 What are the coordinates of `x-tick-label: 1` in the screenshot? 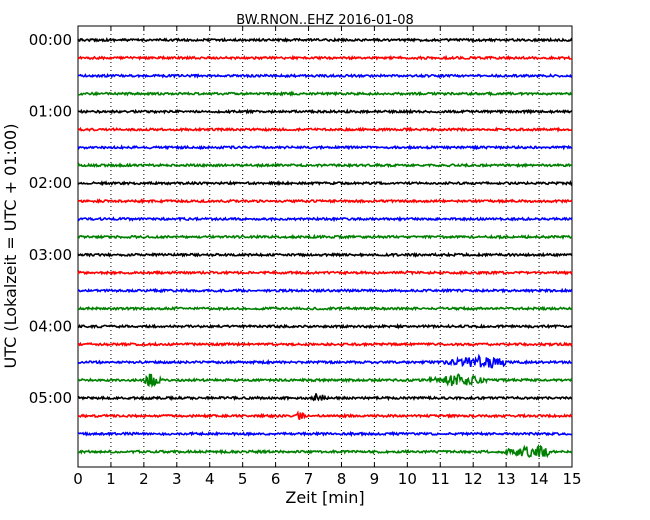 It's located at (111, 479).